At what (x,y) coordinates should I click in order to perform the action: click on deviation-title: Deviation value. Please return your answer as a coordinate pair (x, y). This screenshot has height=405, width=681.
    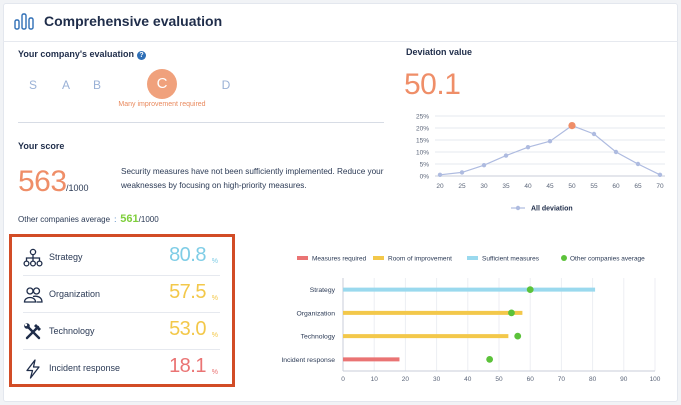
    Looking at the image, I should click on (439, 52).